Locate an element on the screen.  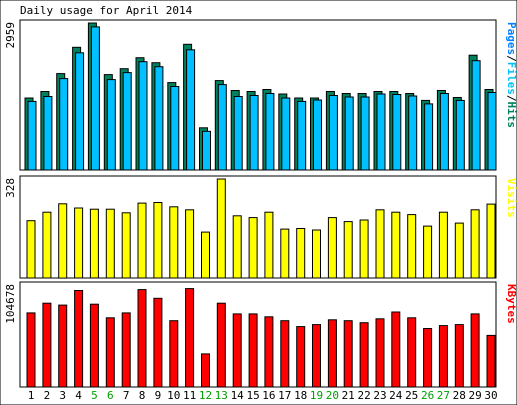
legend-item-visits: Visits is located at coordinates (511, 198).